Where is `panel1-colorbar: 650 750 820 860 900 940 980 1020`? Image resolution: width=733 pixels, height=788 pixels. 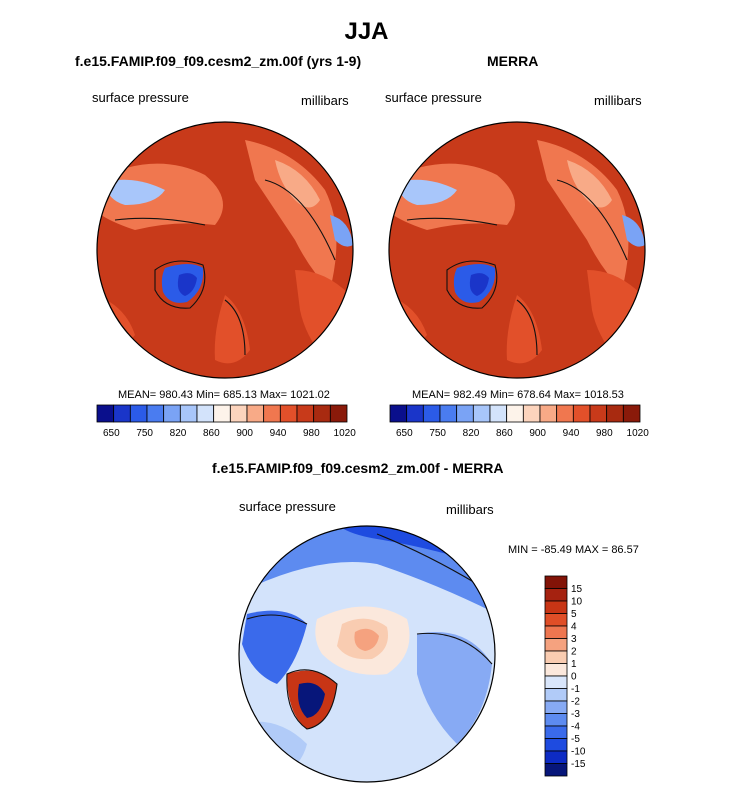
panel1-colorbar: 650 750 820 860 900 940 980 1020 is located at coordinates (226, 421).